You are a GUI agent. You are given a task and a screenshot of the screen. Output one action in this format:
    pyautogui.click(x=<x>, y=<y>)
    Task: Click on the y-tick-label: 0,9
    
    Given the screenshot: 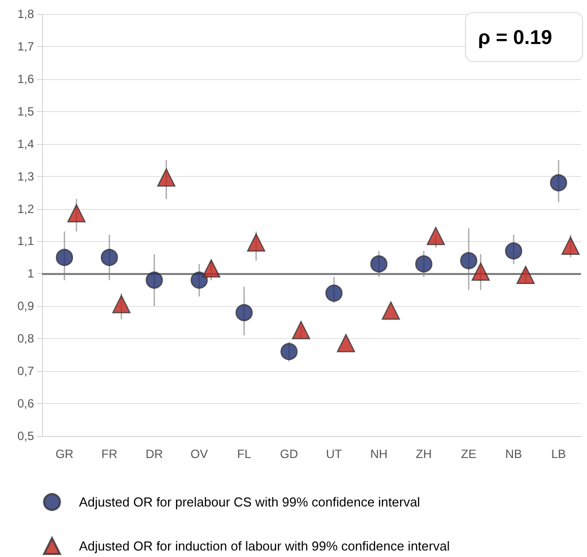 What is the action you would take?
    pyautogui.click(x=25, y=306)
    